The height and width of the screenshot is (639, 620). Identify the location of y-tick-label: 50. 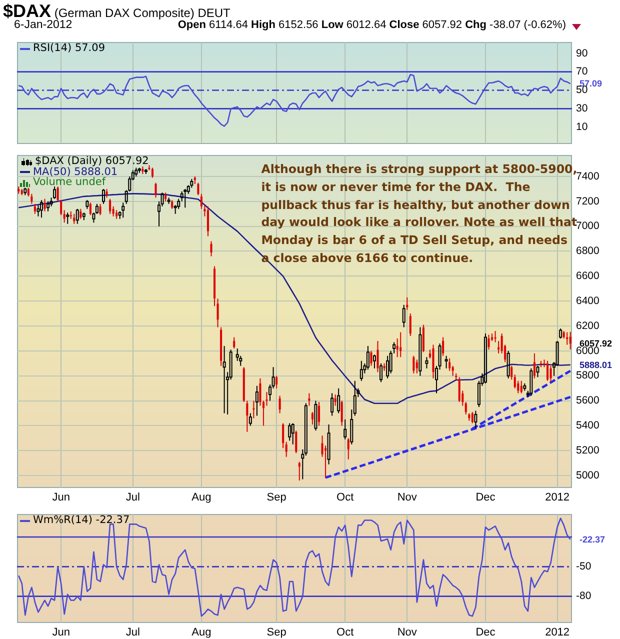
(582, 90).